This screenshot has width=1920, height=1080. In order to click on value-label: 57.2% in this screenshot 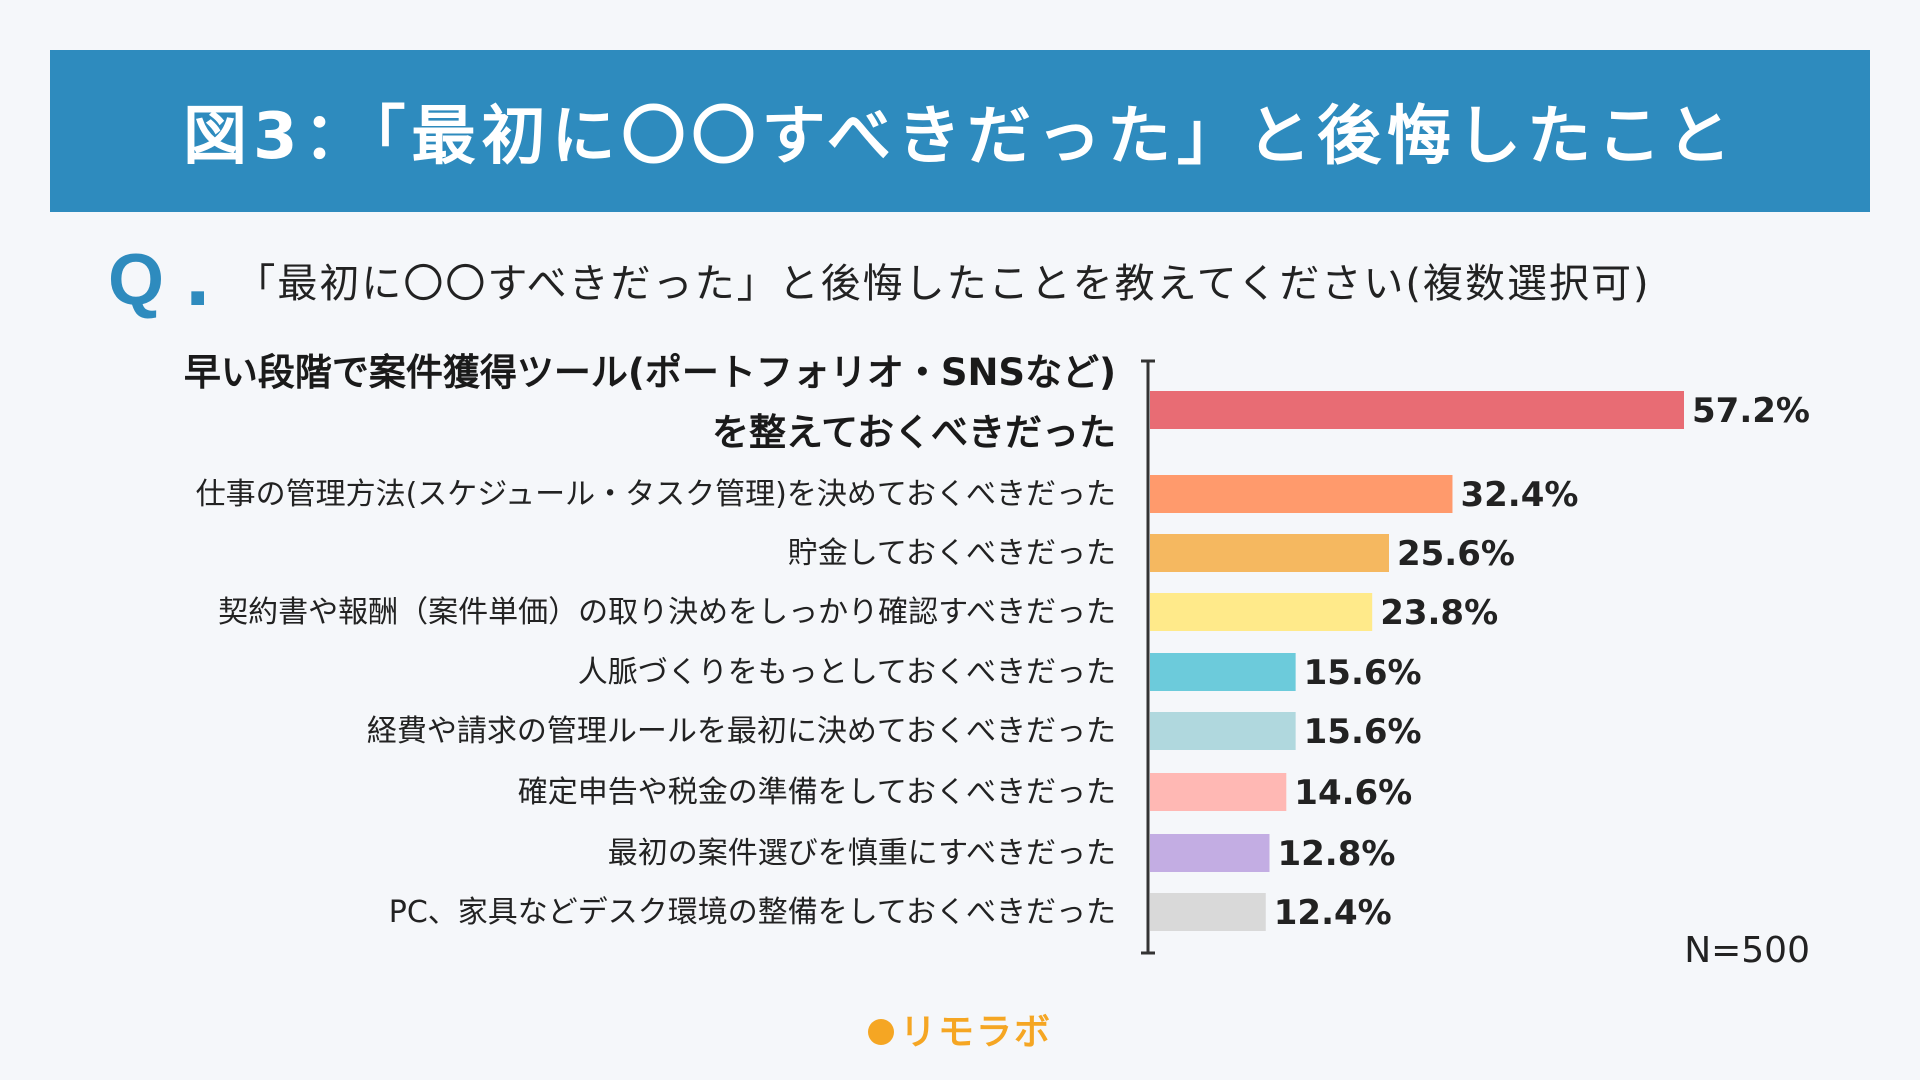, I will do `click(1751, 411)`.